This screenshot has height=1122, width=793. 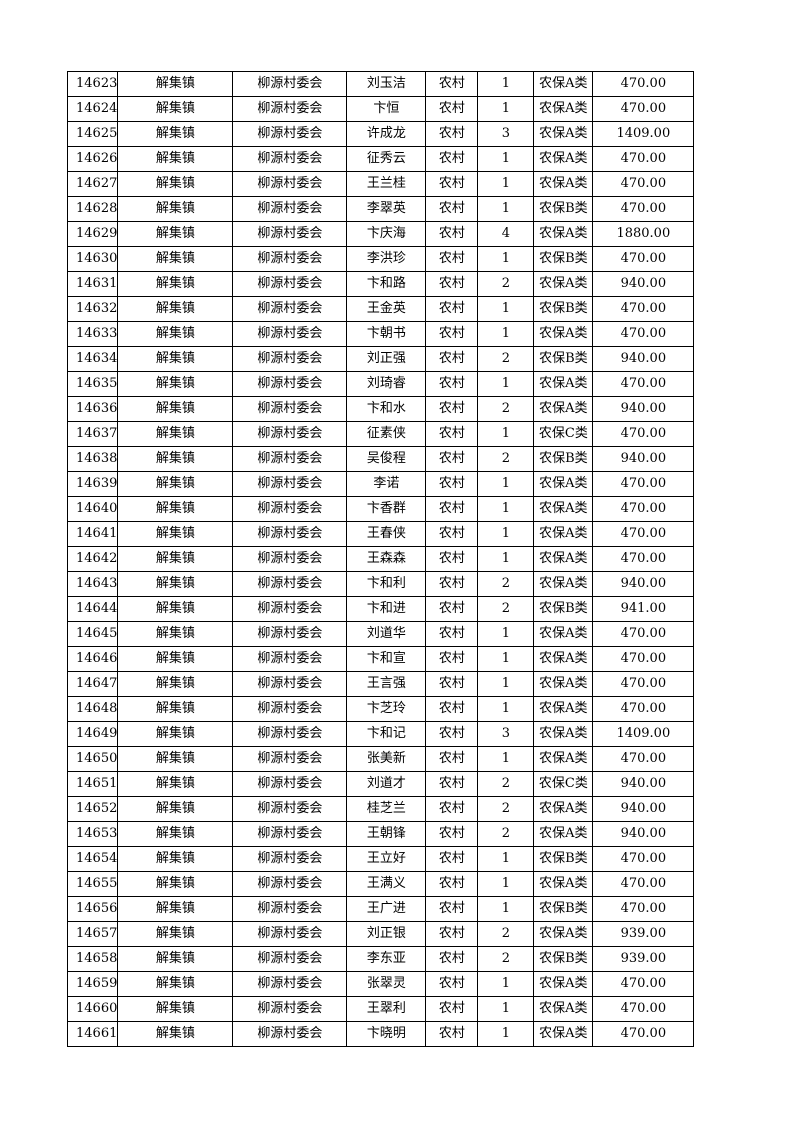 What do you see at coordinates (643, 234) in the screenshot?
I see `amount-cell: 1880.00` at bounding box center [643, 234].